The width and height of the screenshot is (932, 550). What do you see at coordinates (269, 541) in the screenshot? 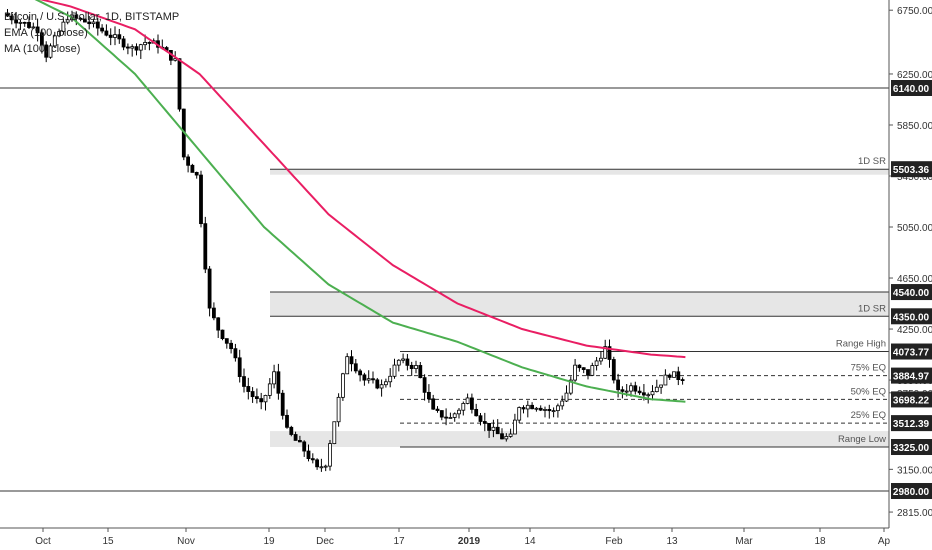
I see `time-tick-label: 19` at bounding box center [269, 541].